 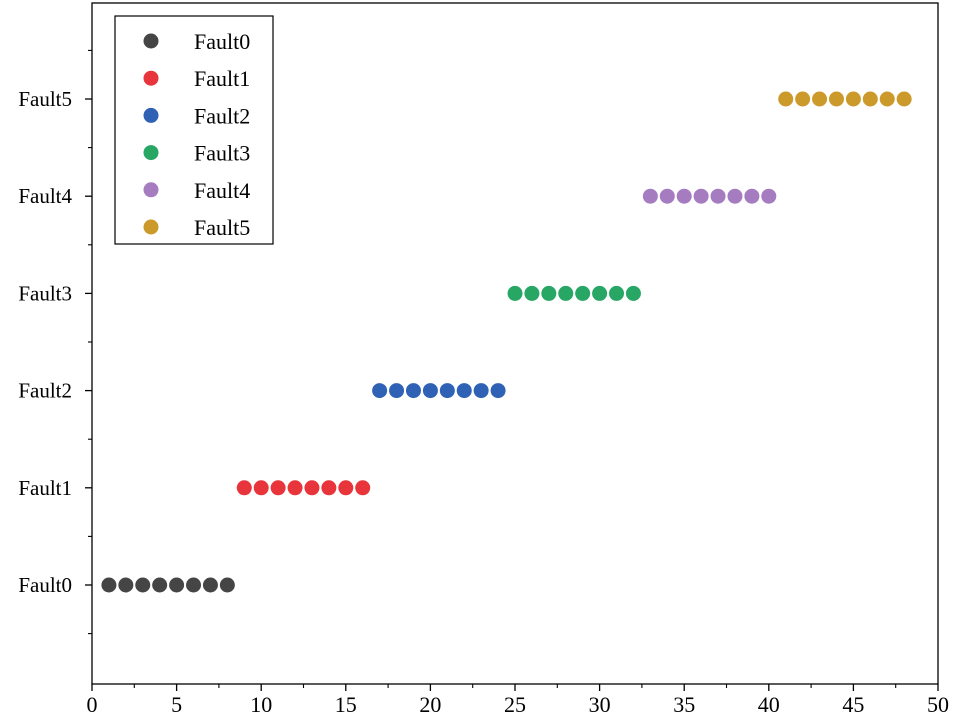 I want to click on x-tick-label: 0, so click(x=92, y=704).